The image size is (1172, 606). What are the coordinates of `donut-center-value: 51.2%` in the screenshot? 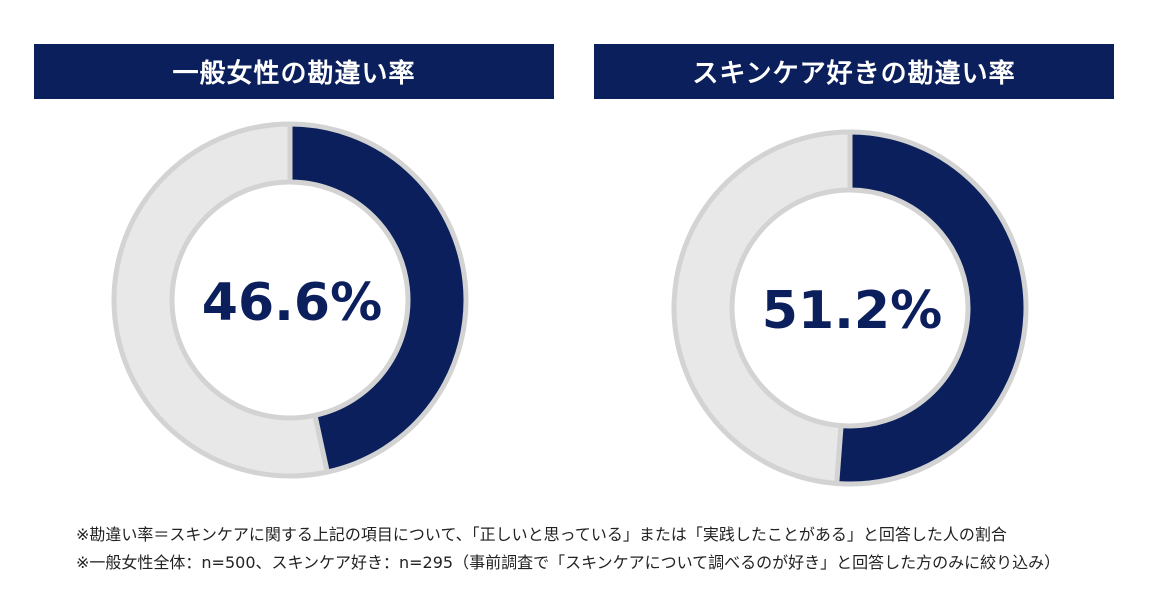 It's located at (852, 311).